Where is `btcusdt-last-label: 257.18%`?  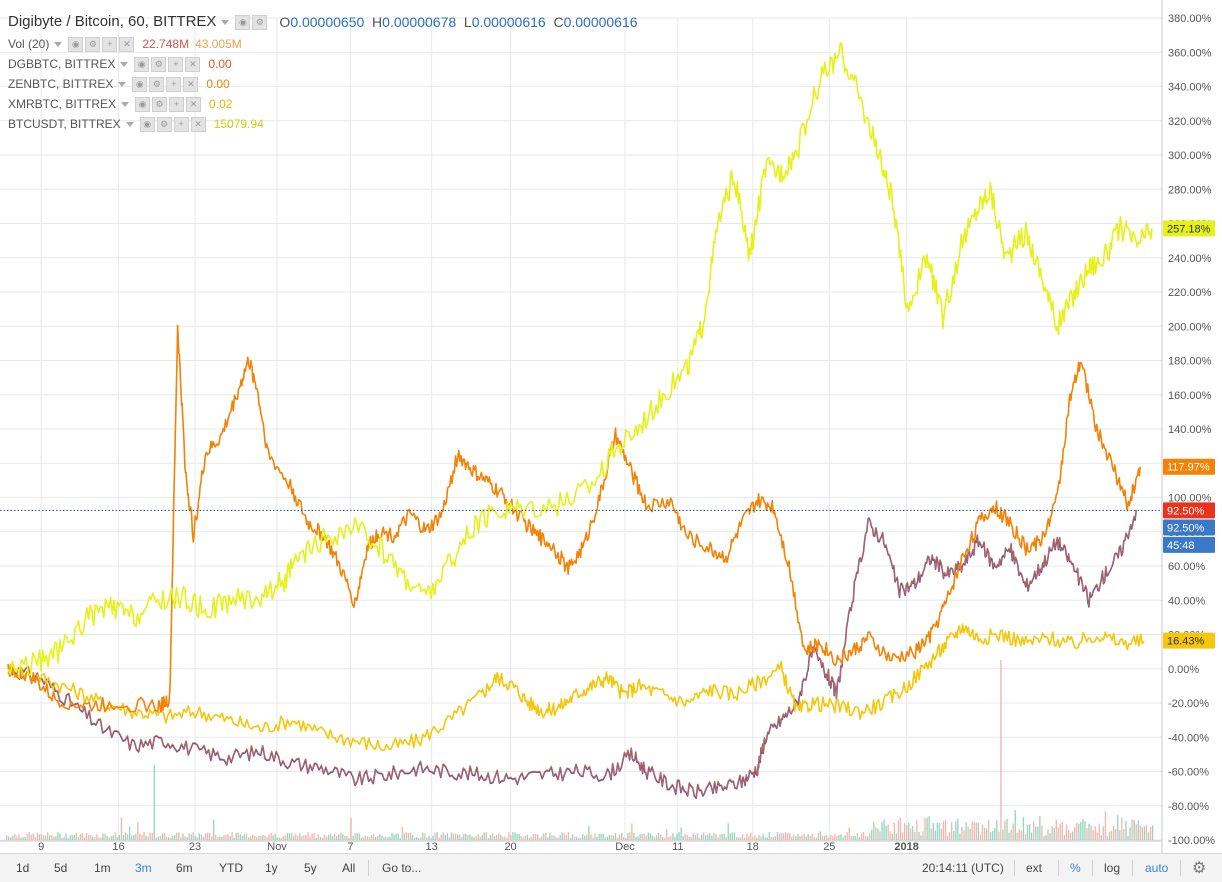
btcusdt-last-label: 257.18% is located at coordinates (1189, 229).